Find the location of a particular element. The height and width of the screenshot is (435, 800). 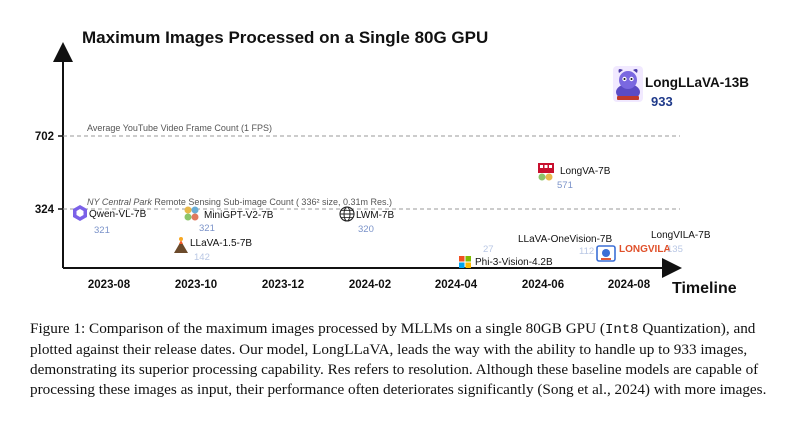

point-label: LongVA-7B is located at coordinates (585, 171).